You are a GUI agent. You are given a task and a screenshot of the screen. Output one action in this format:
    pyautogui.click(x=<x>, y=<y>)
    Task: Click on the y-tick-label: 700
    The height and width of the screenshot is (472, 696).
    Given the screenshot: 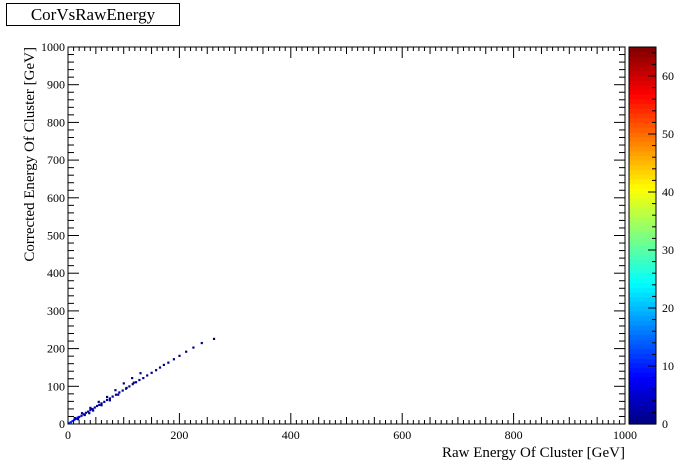 What is the action you would take?
    pyautogui.click(x=56, y=160)
    